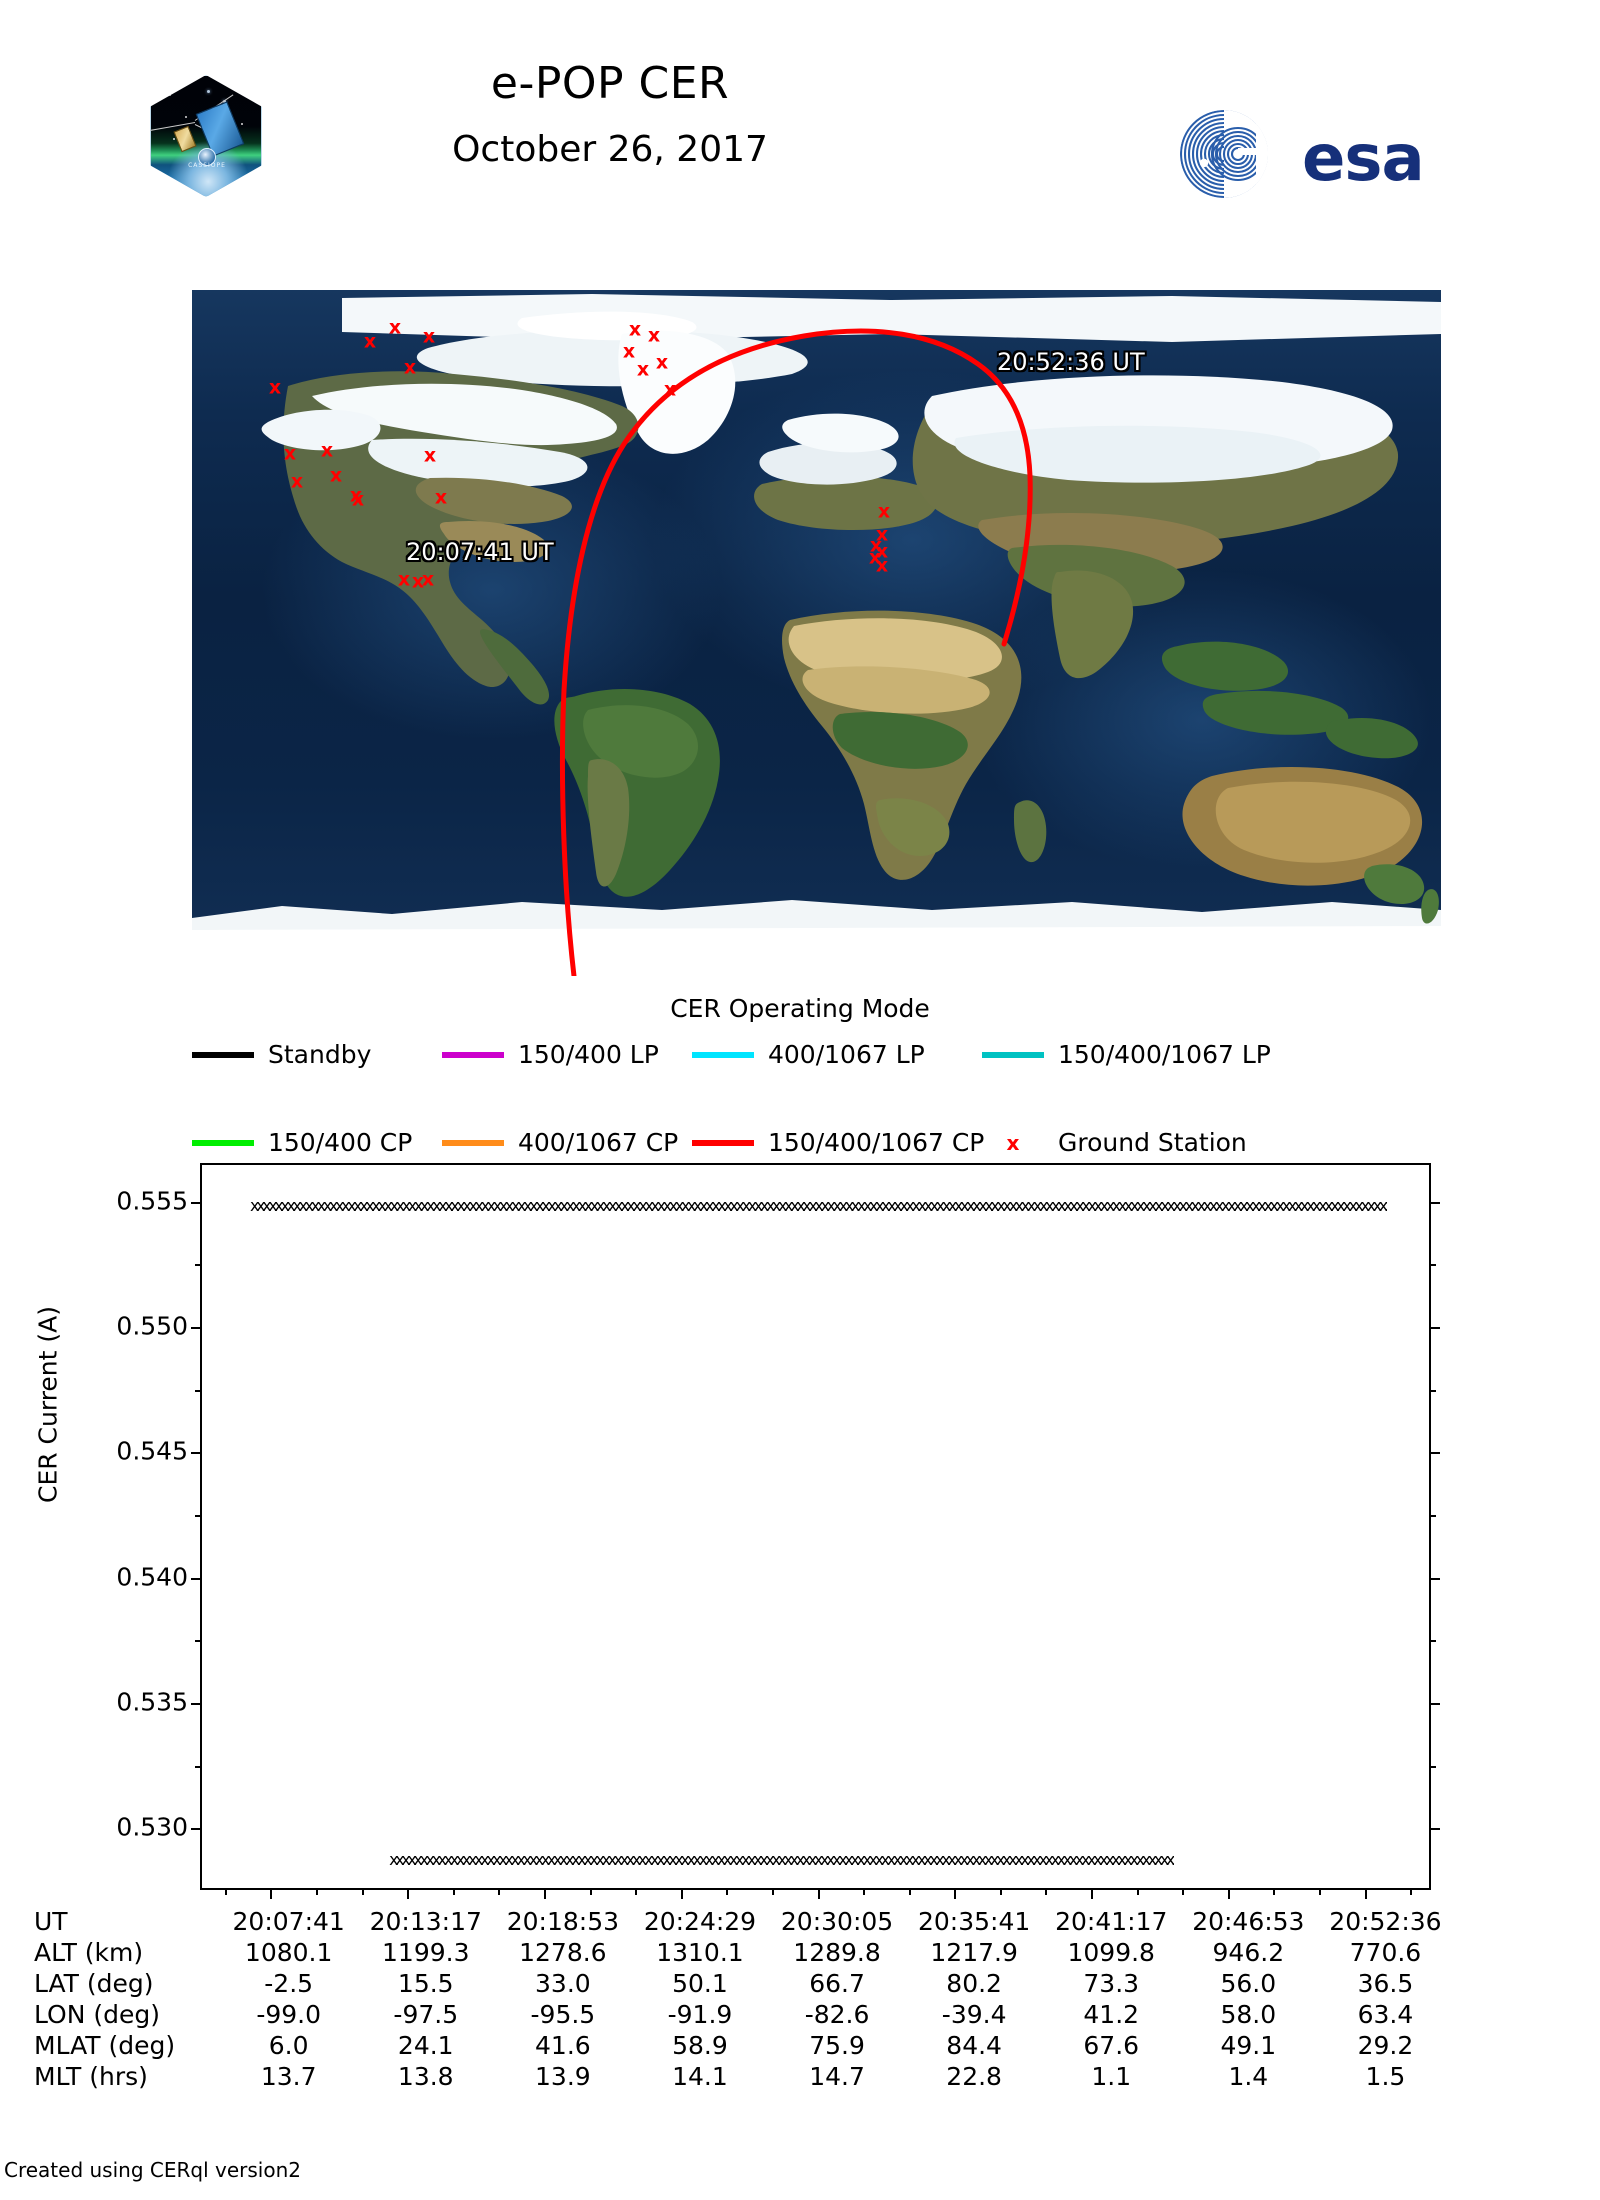 This screenshot has height=2200, width=1600. What do you see at coordinates (562, 1921) in the screenshot?
I see `table-cell: 20:18:53` at bounding box center [562, 1921].